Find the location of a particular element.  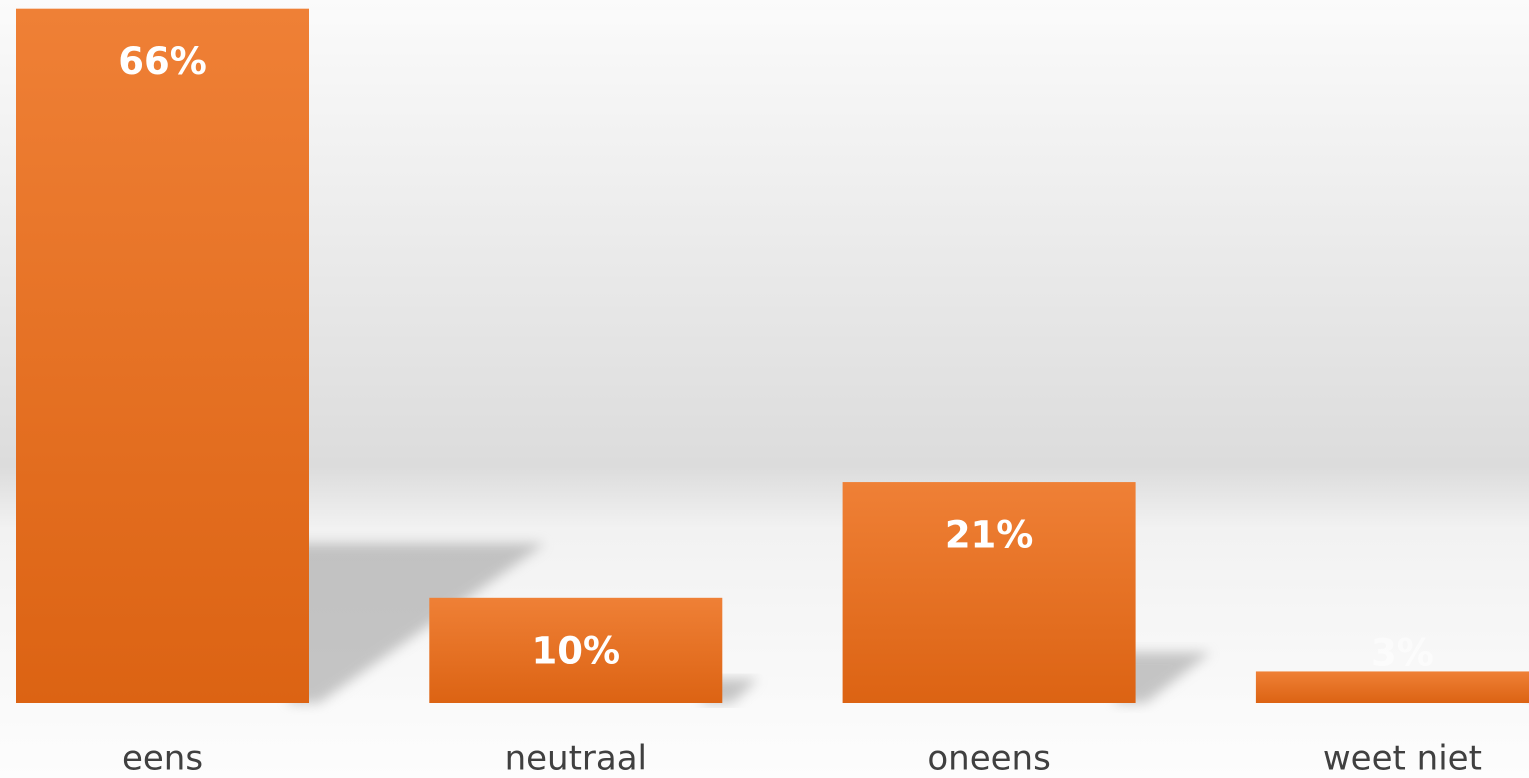

value-label: 10% is located at coordinates (576, 650).